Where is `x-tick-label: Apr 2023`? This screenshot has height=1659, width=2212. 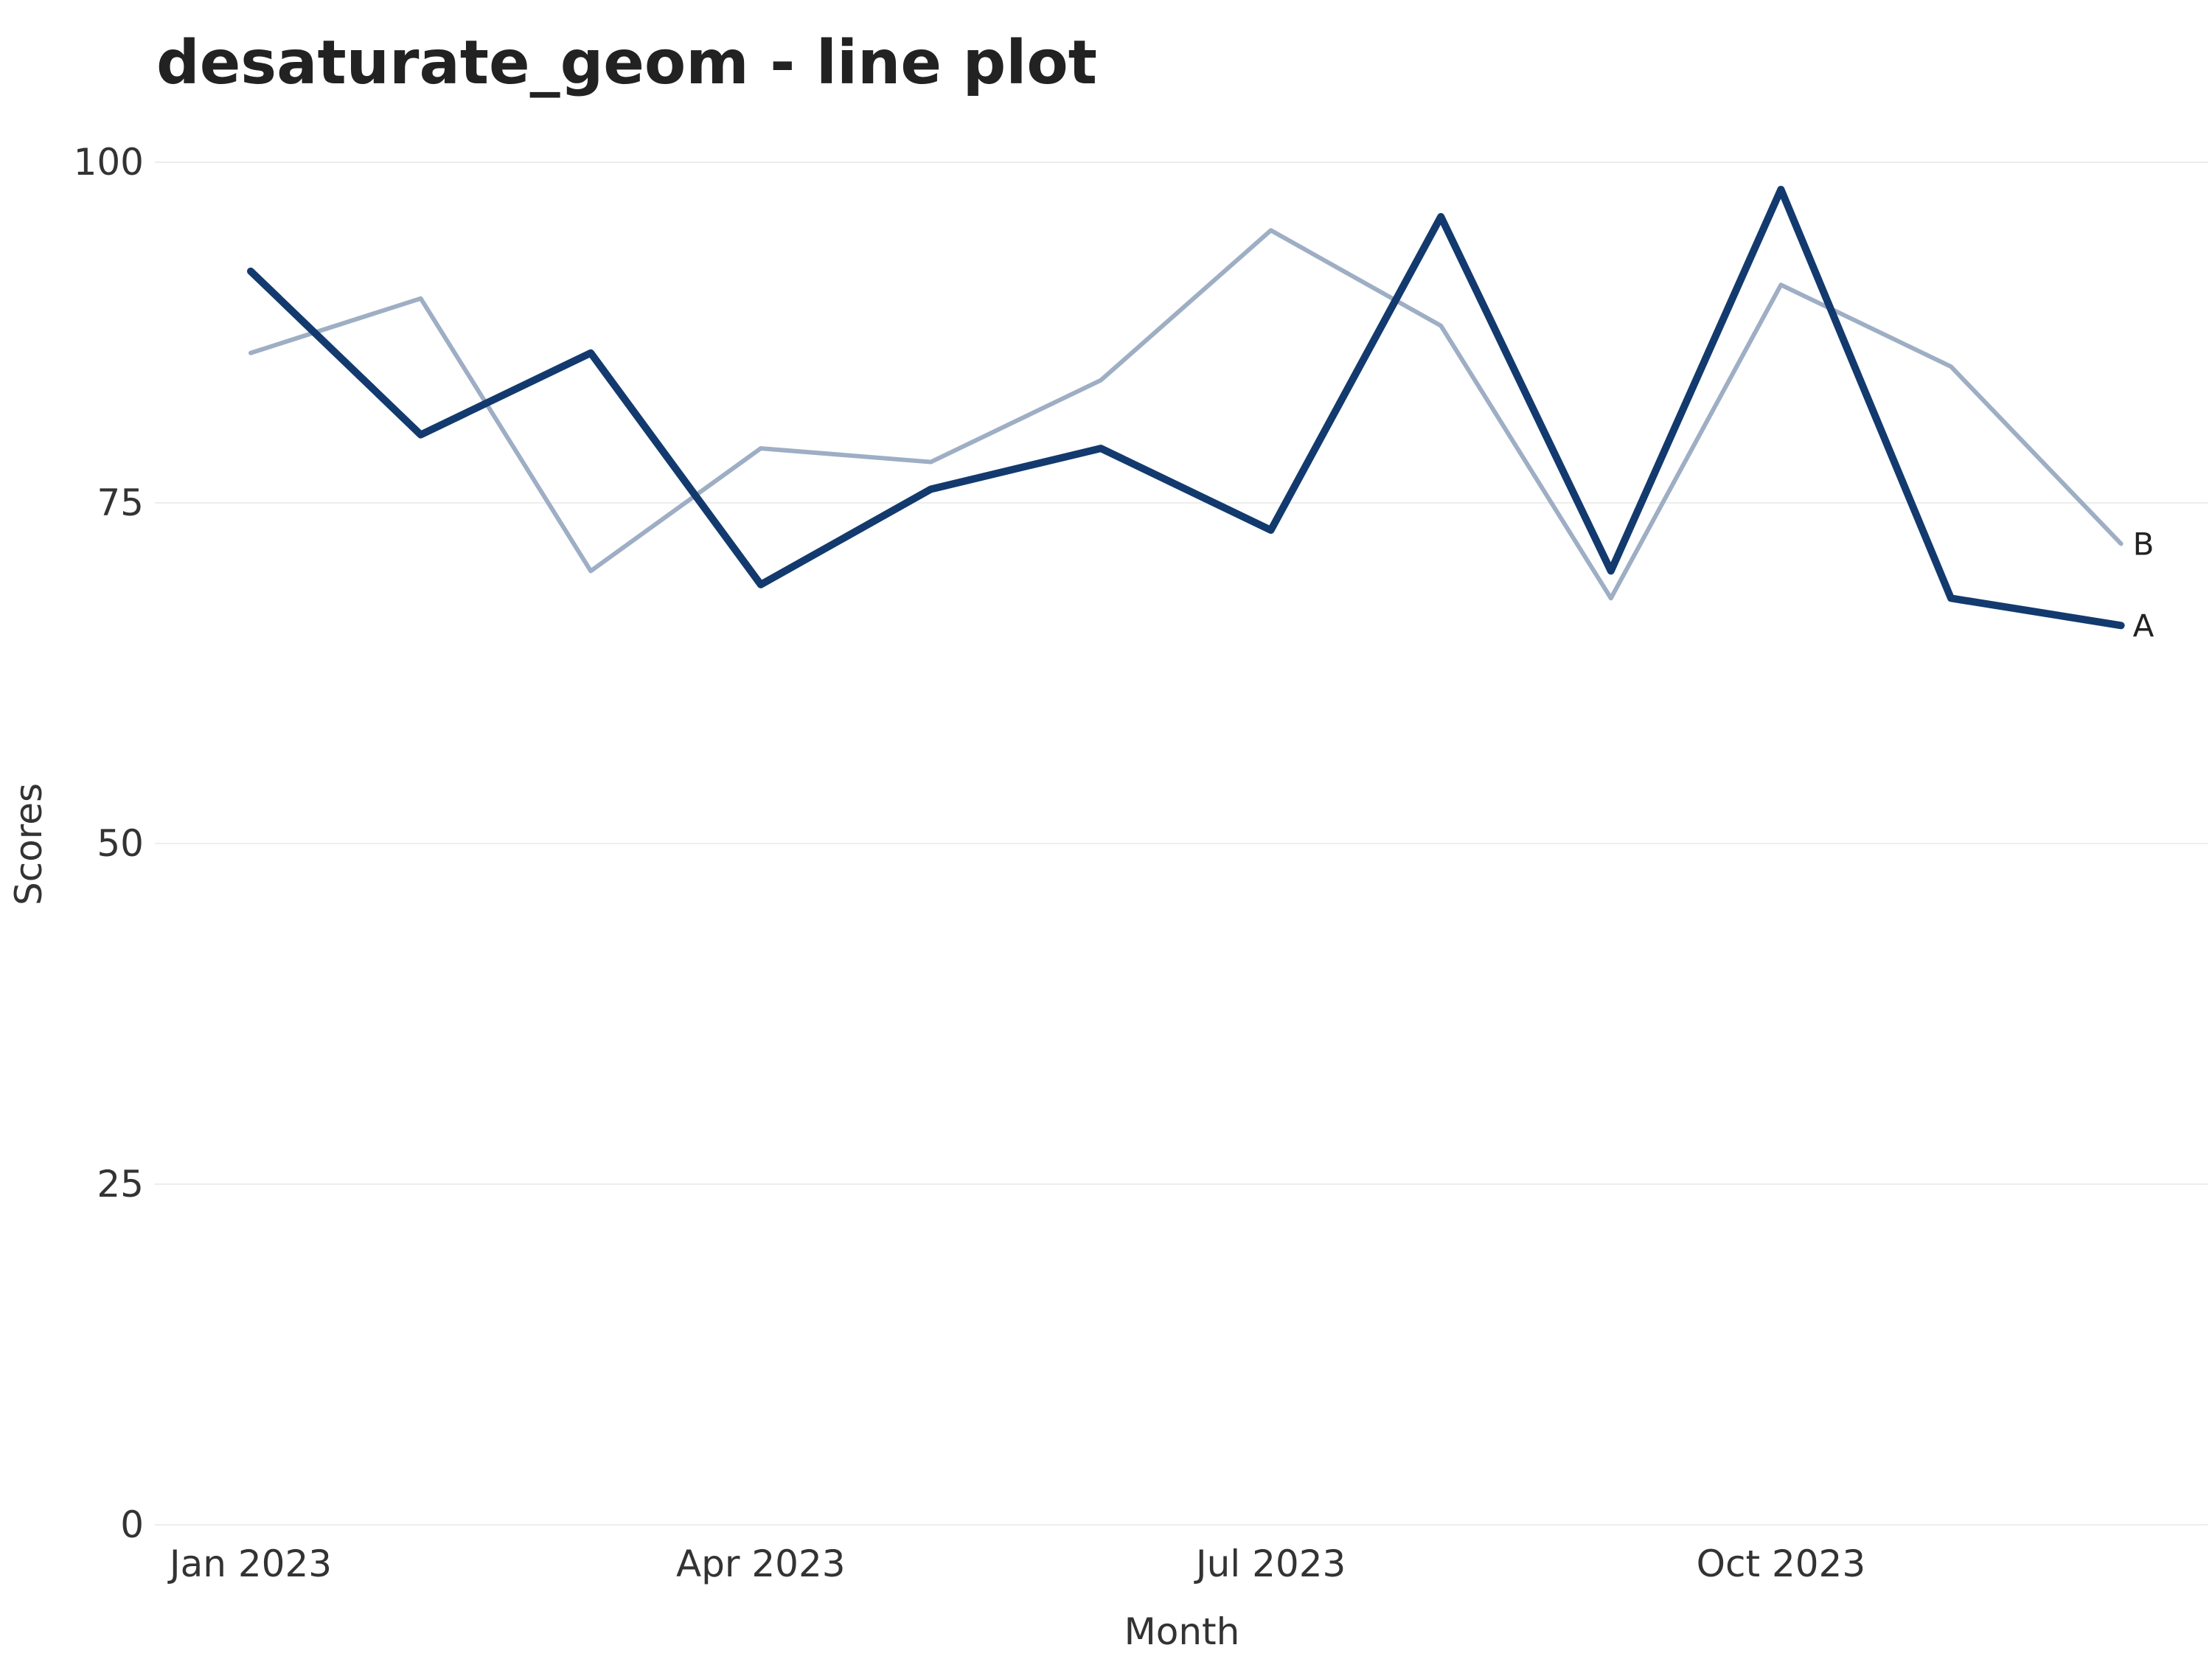
x-tick-label: Apr 2023 is located at coordinates (761, 1564).